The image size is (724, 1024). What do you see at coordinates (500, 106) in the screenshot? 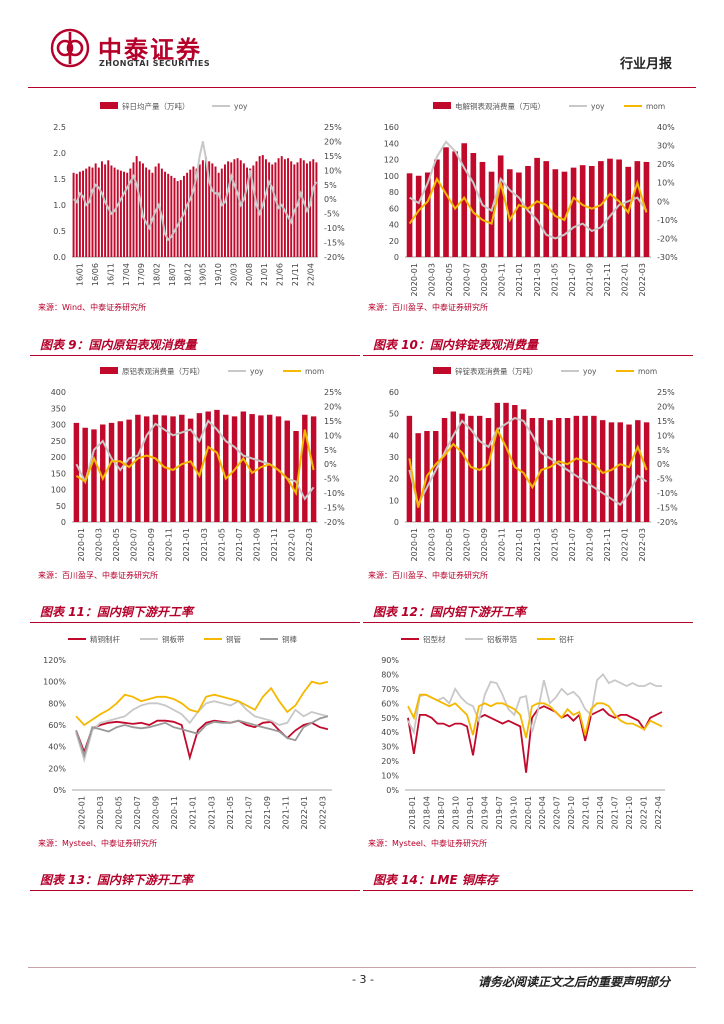
I see `legend-label: 电解铜表观消费量（万吨）` at bounding box center [500, 106].